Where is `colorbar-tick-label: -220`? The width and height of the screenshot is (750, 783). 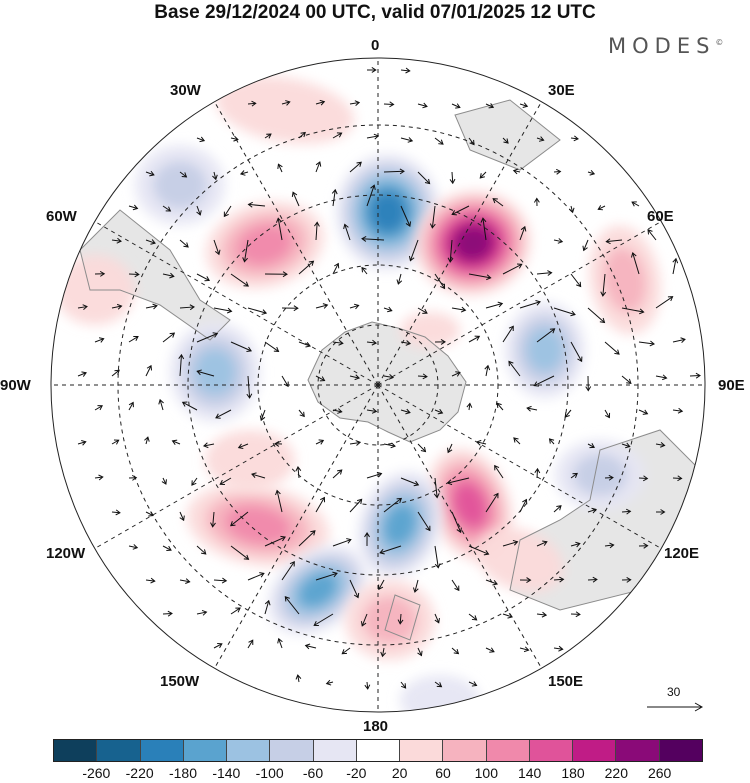 colorbar-tick-label: -220 is located at coordinates (139, 773).